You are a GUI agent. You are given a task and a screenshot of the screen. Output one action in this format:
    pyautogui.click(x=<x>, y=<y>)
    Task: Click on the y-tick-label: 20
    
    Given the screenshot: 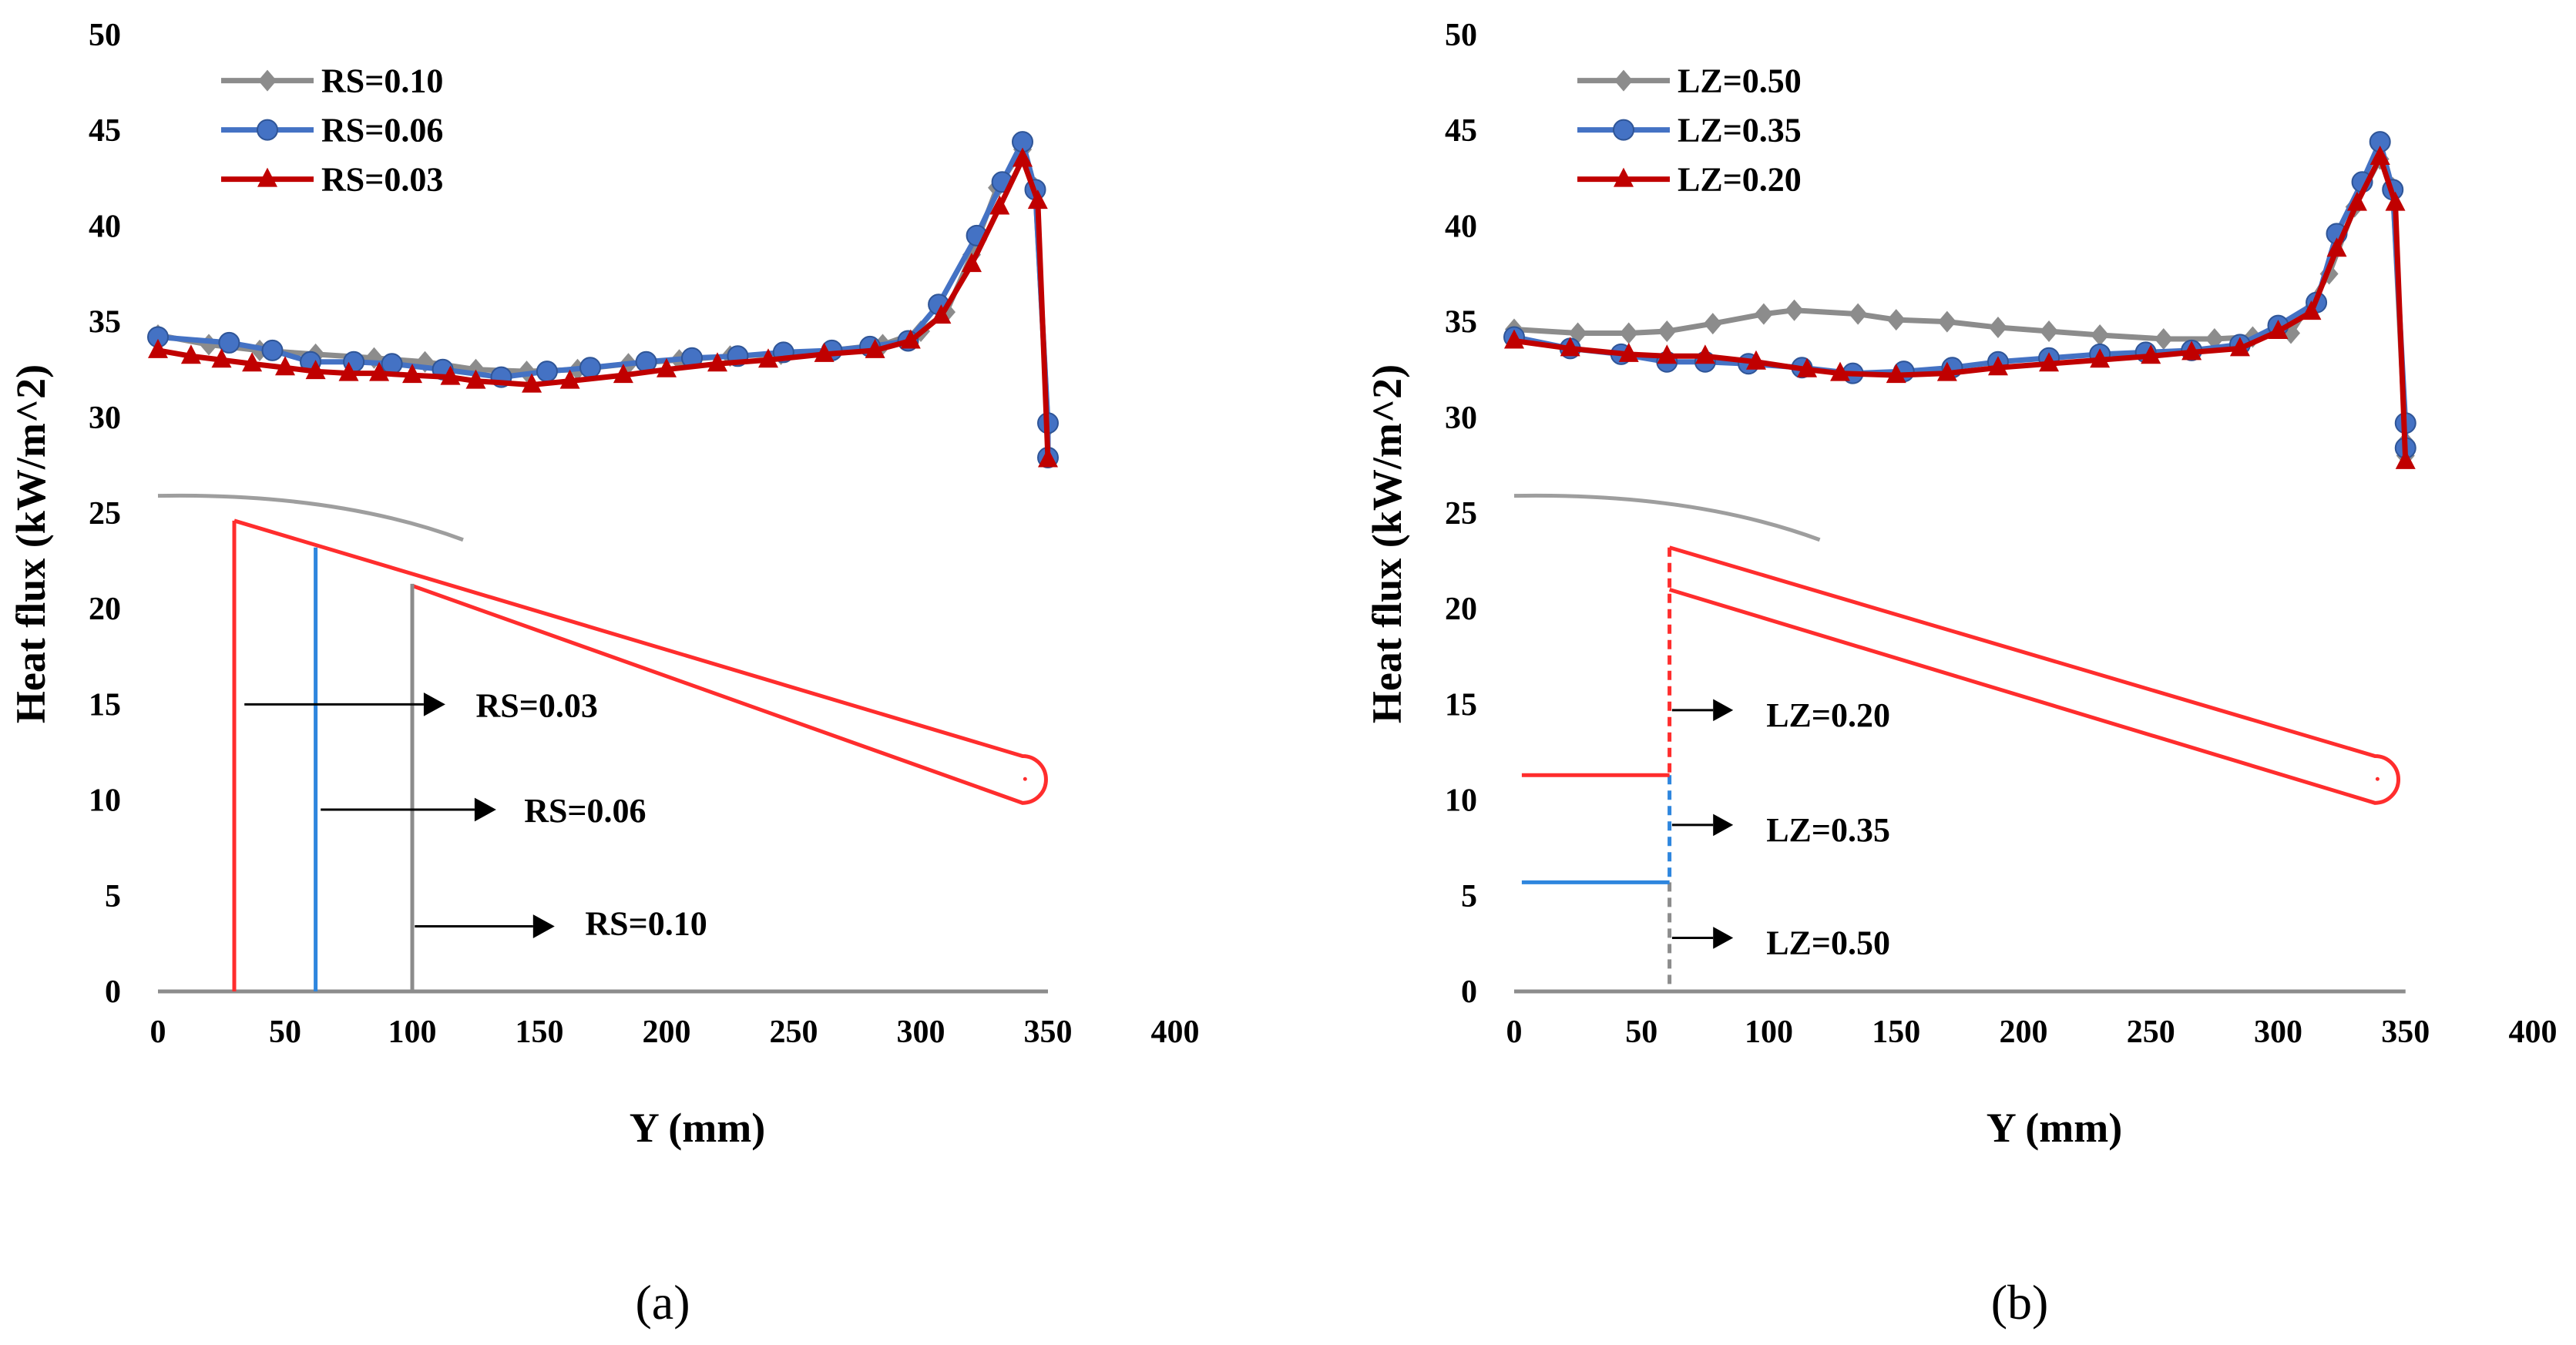 What is the action you would take?
    pyautogui.click(x=1461, y=610)
    